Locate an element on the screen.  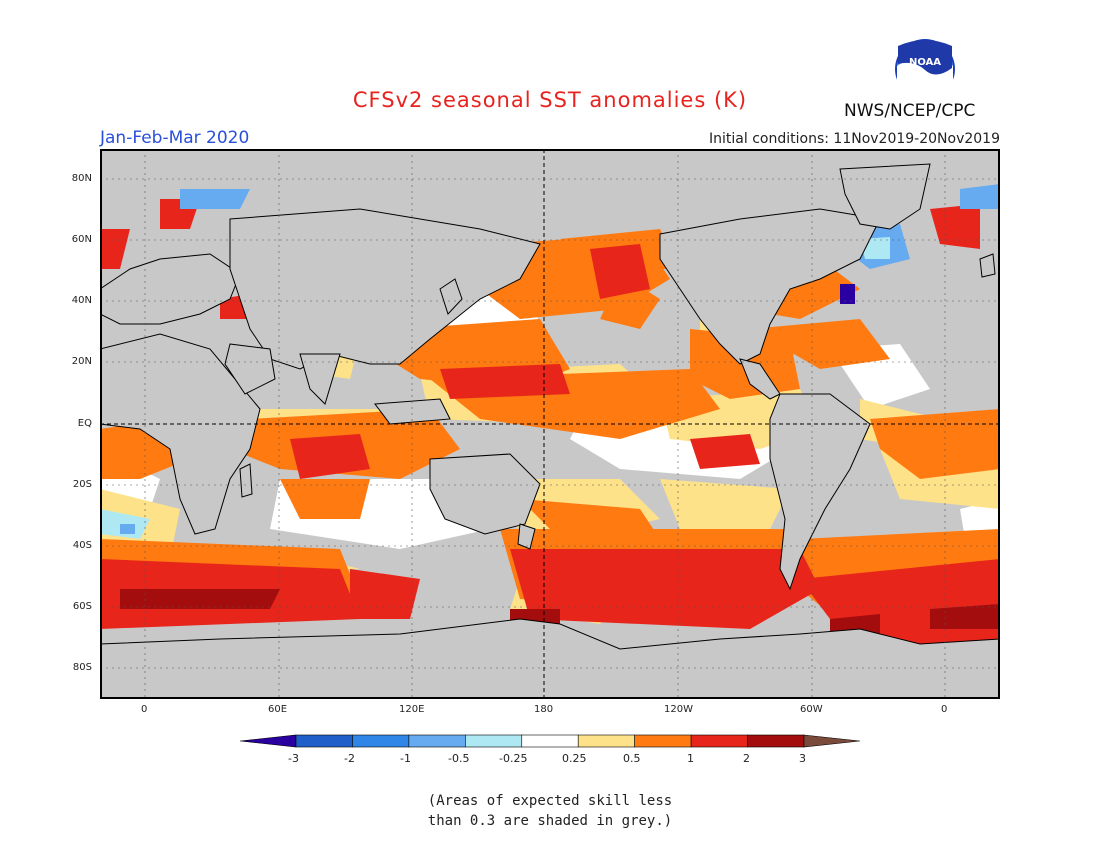
noaa-logo-text: NOAA is located at coordinates (925, 62).